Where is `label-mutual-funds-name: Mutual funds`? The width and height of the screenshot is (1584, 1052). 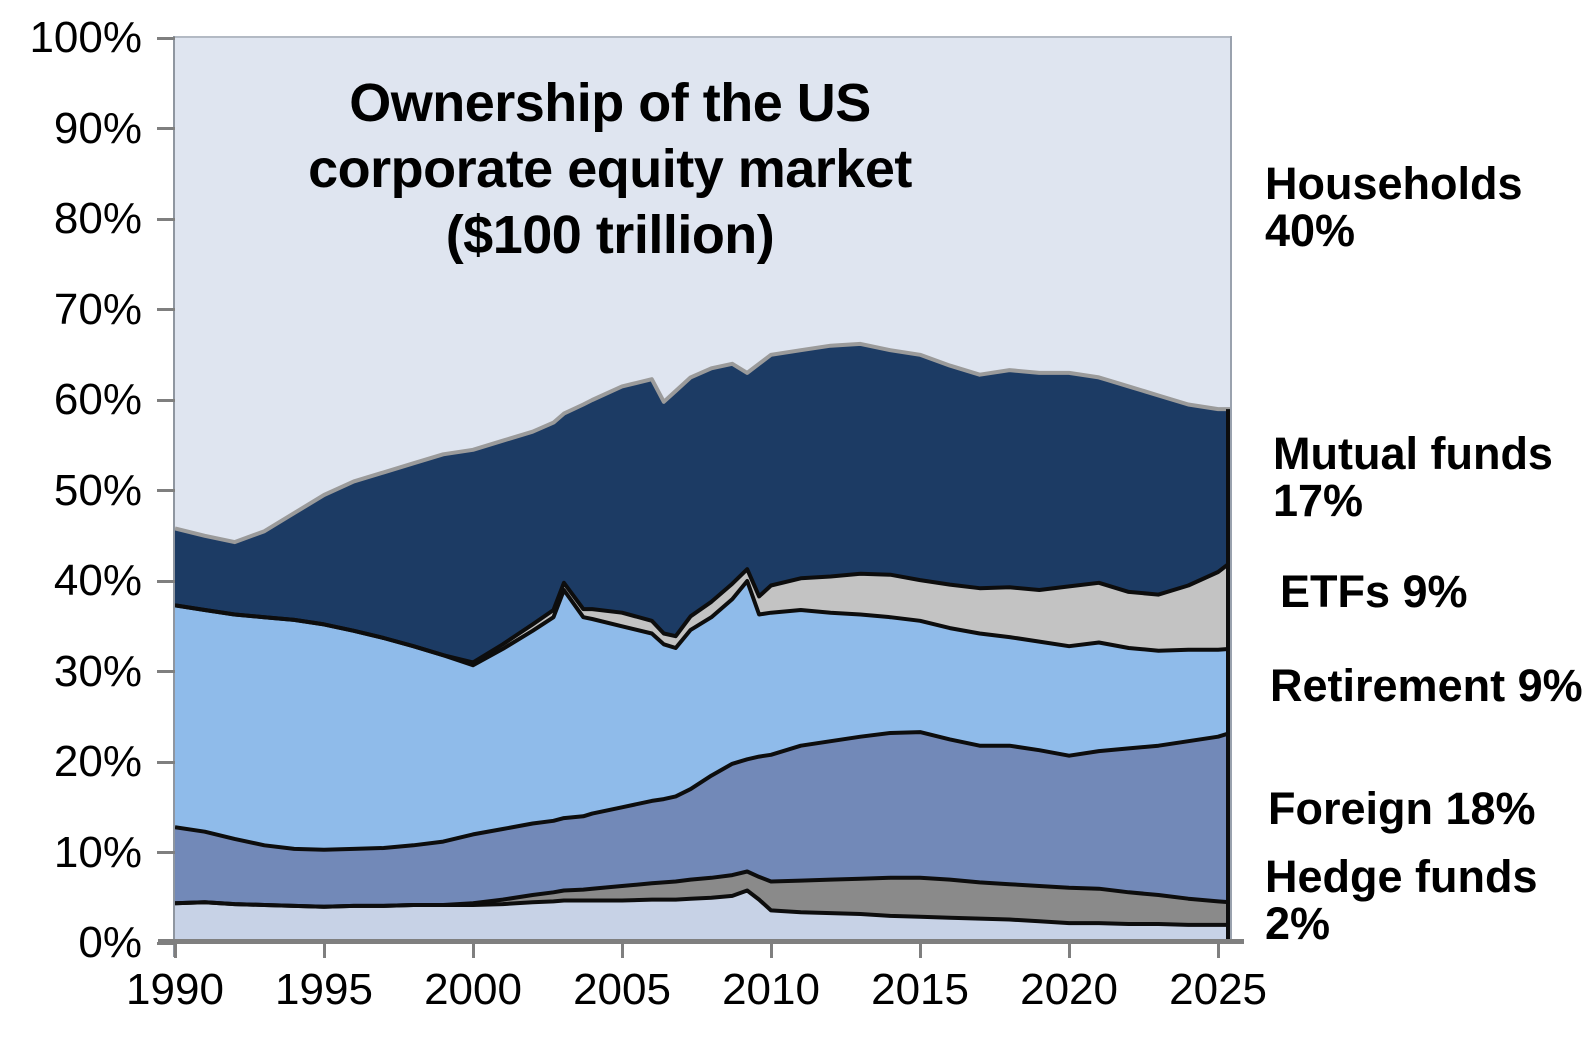
label-mutual-funds-name: Mutual funds is located at coordinates (1413, 453).